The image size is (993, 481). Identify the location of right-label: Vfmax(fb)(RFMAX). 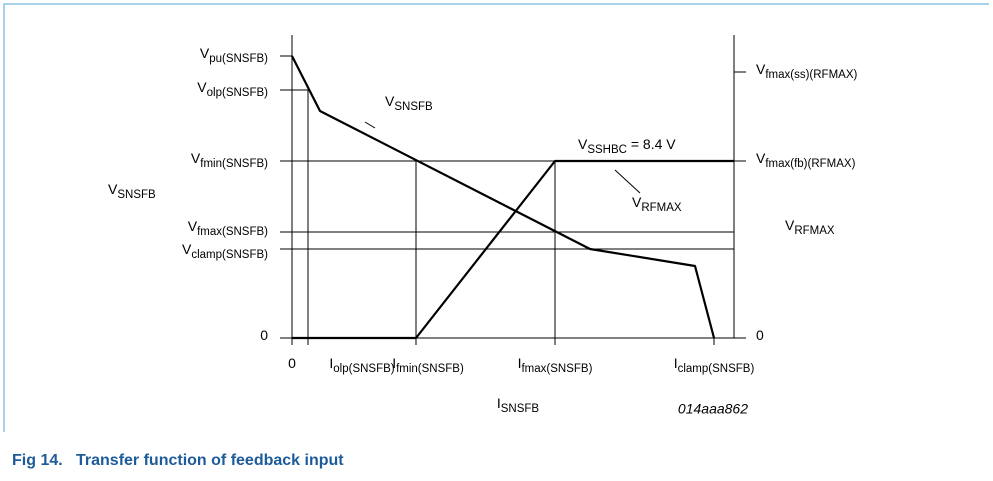
(806, 160).